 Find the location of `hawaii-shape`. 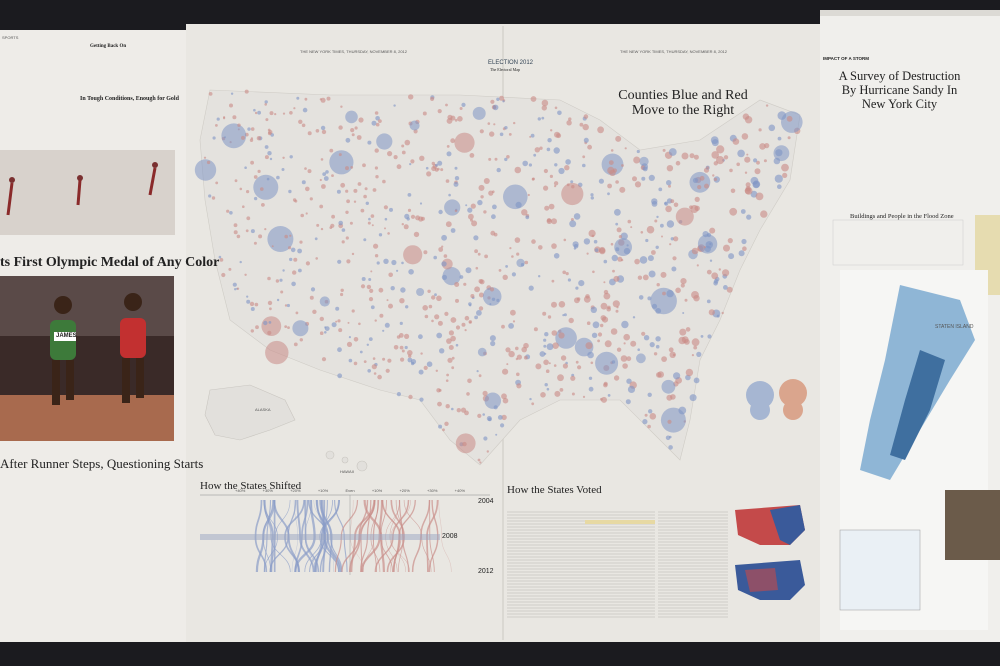

hawaii-shape is located at coordinates (346, 461).